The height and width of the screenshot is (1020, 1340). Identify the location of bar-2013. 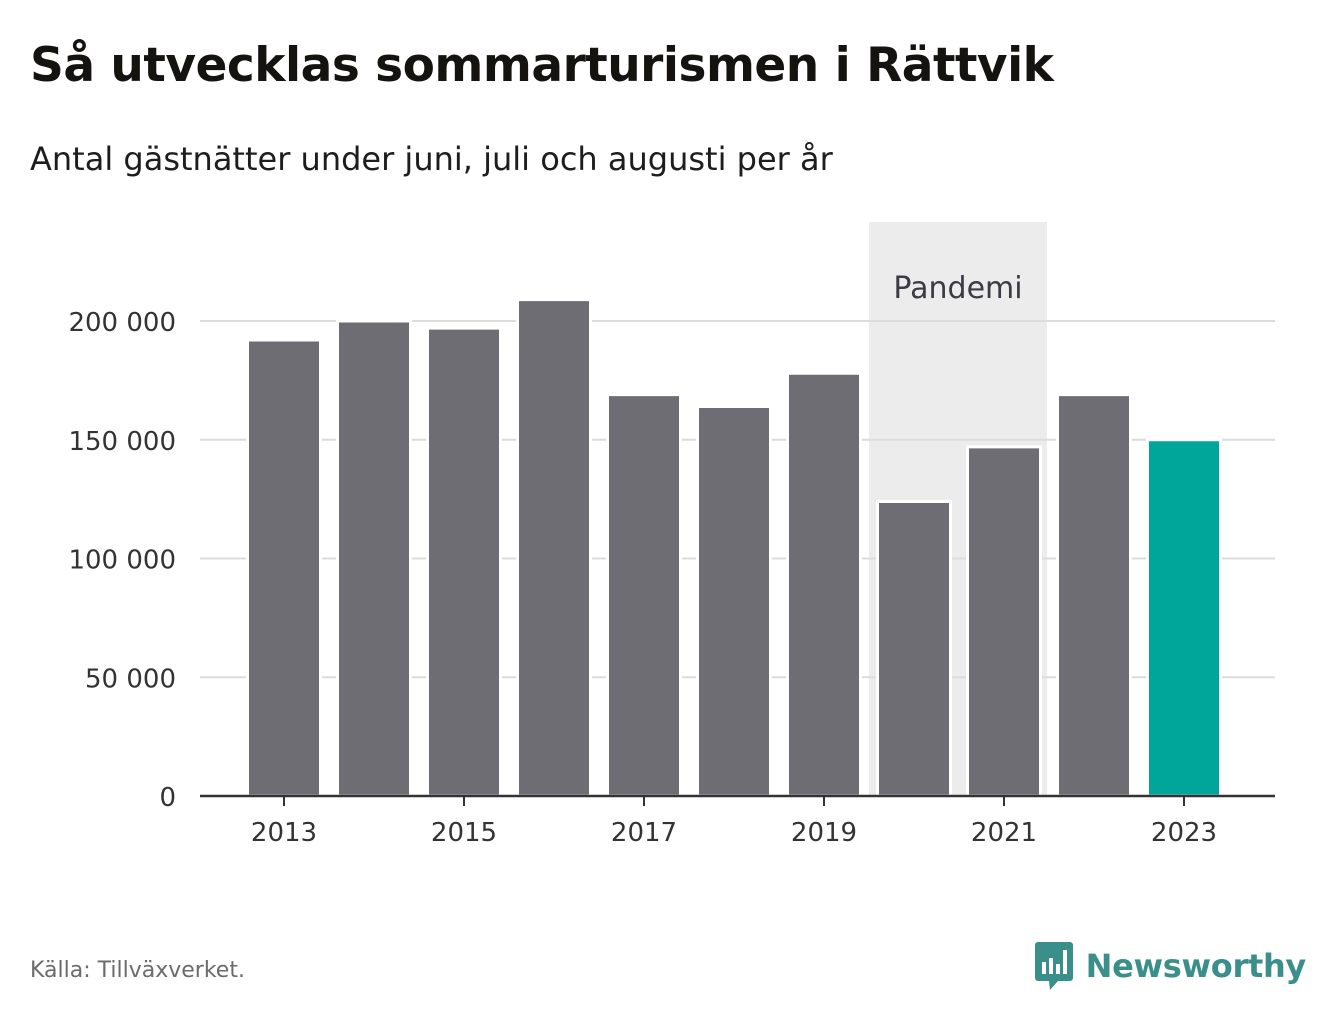
(284, 568).